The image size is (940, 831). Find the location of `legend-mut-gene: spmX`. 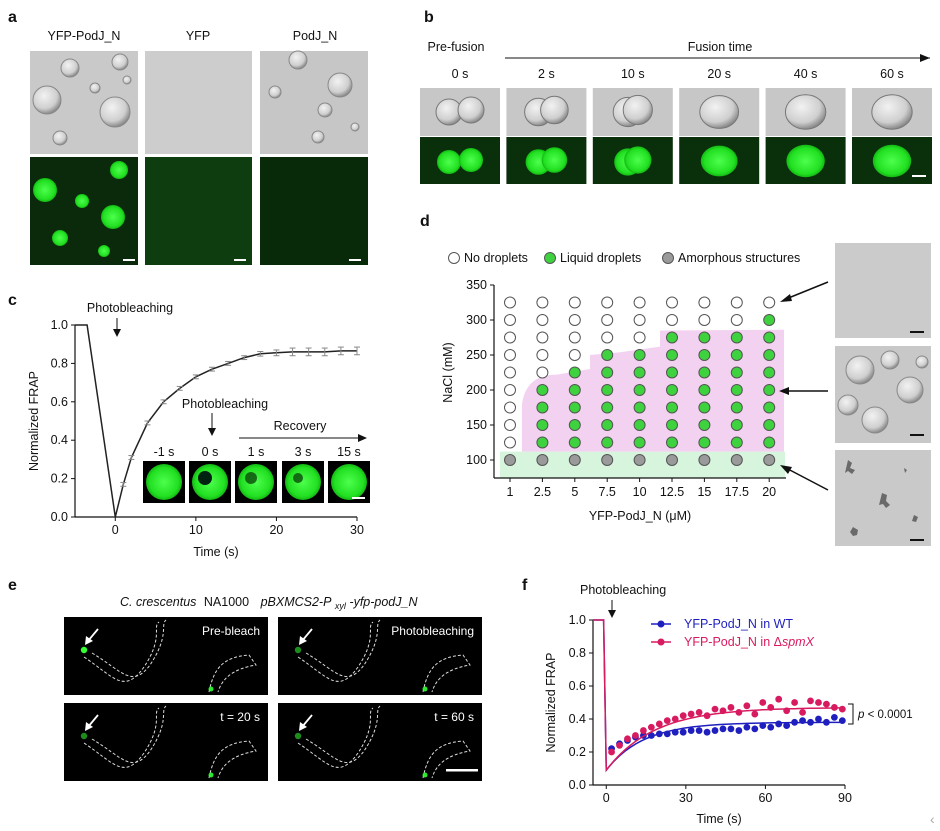

legend-mut-gene: spmX is located at coordinates (798, 642).